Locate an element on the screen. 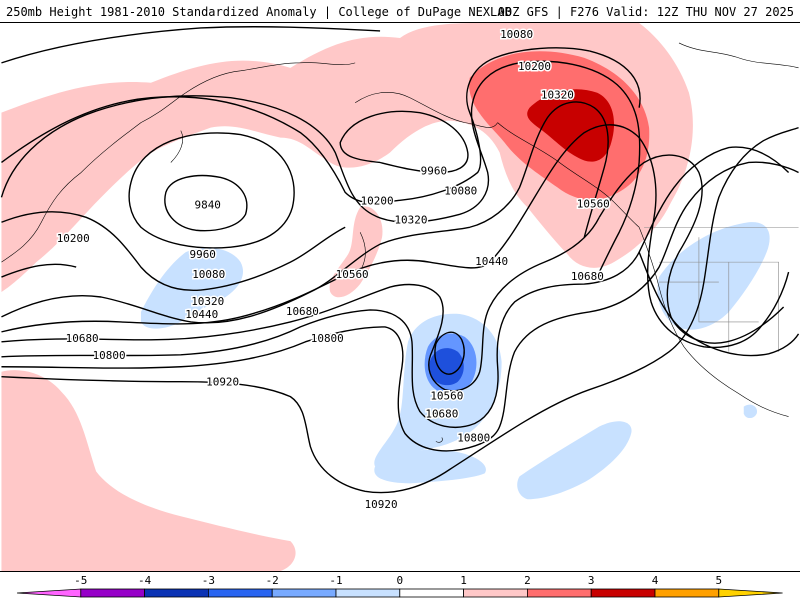  anomaly-colorbar: -5 -4 -3 -2 -1 0 1 2 3 4 5 is located at coordinates (399, 586).